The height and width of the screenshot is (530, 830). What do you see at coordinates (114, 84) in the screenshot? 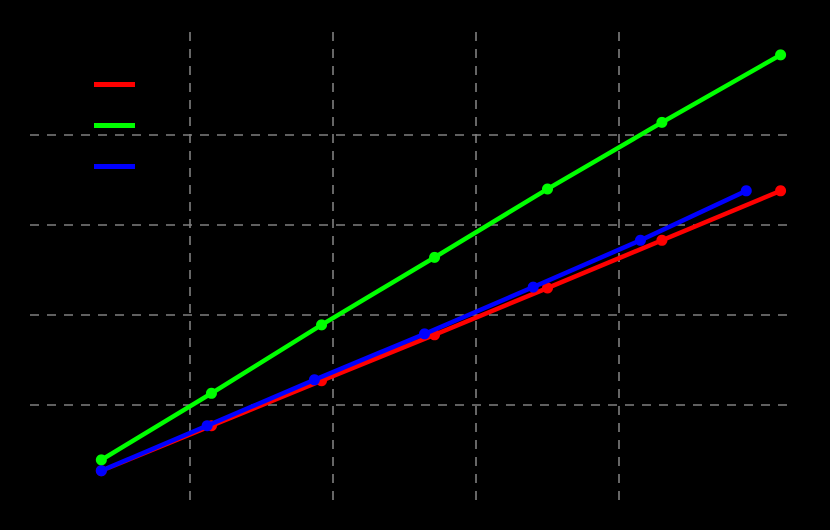
I see `legend-swatch-red` at bounding box center [114, 84].